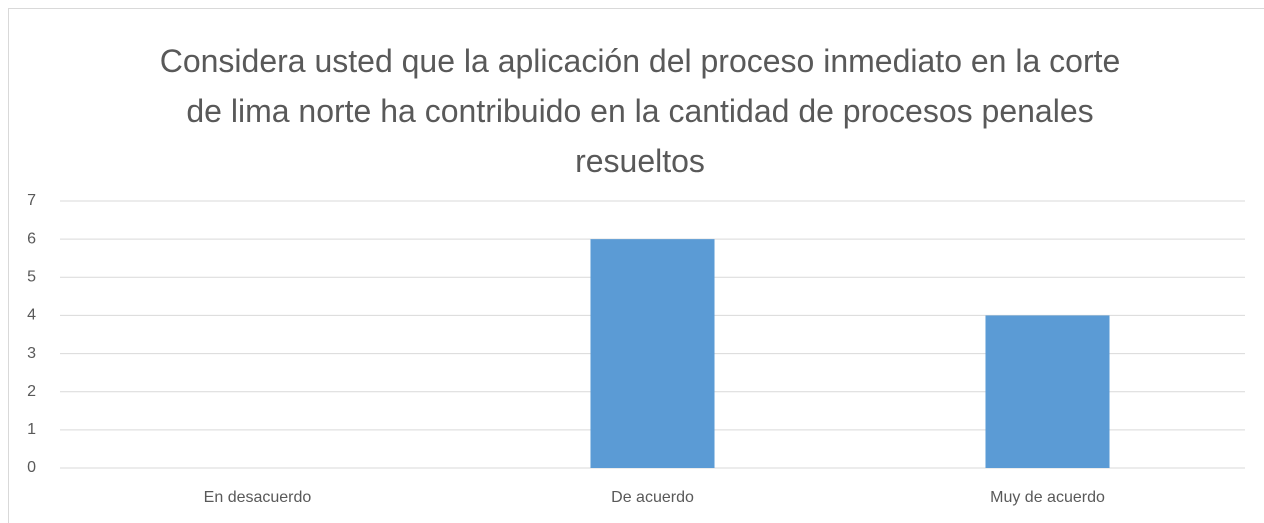 Image resolution: width=1264 pixels, height=523 pixels. What do you see at coordinates (31, 429) in the screenshot?
I see `y-tick-label: 1` at bounding box center [31, 429].